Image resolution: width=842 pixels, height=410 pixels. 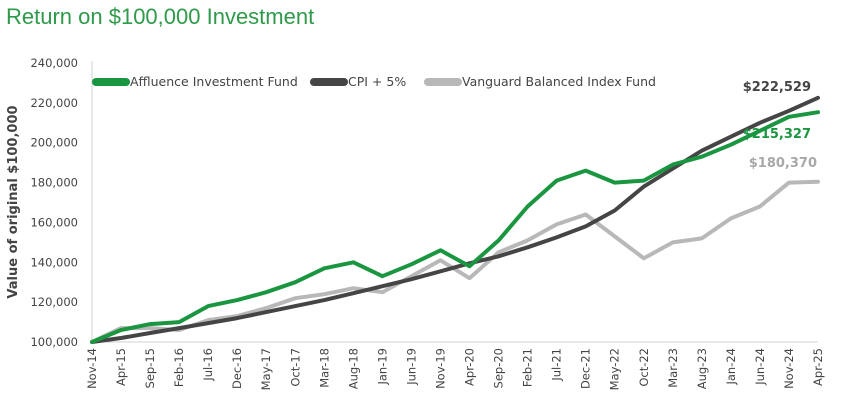 I want to click on y-tick-label: 100,000, so click(x=54, y=342).